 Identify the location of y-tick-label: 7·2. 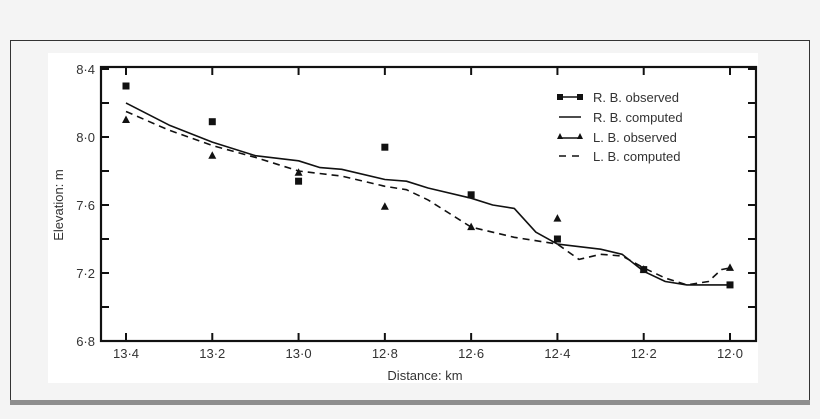
(85, 273).